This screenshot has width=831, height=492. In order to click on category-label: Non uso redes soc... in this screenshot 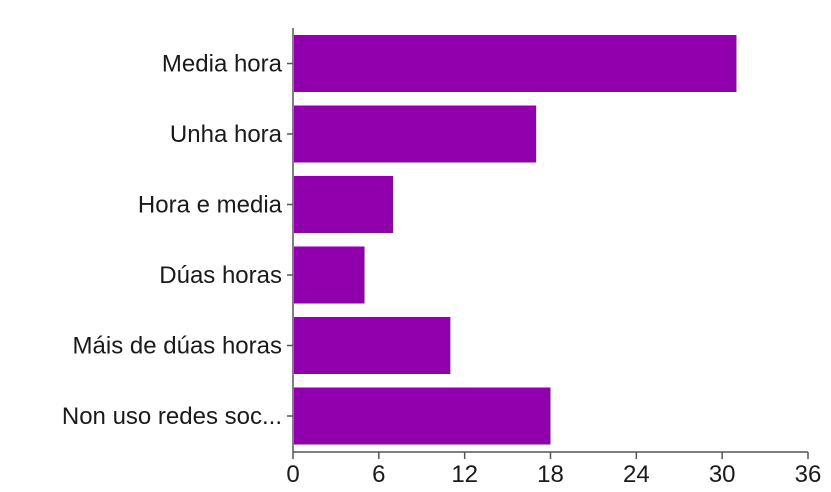, I will do `click(172, 416)`.